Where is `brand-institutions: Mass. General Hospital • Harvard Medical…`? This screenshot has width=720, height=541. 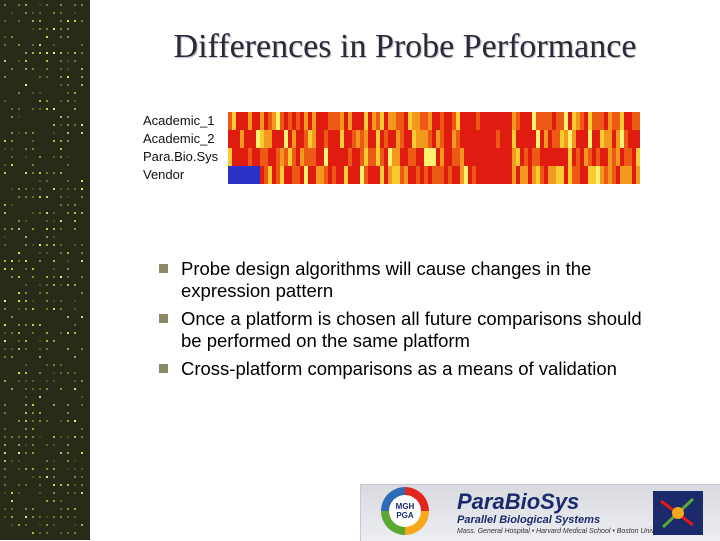 brand-institutions: Mass. General Hospital • Harvard Medical… is located at coordinates (564, 531).